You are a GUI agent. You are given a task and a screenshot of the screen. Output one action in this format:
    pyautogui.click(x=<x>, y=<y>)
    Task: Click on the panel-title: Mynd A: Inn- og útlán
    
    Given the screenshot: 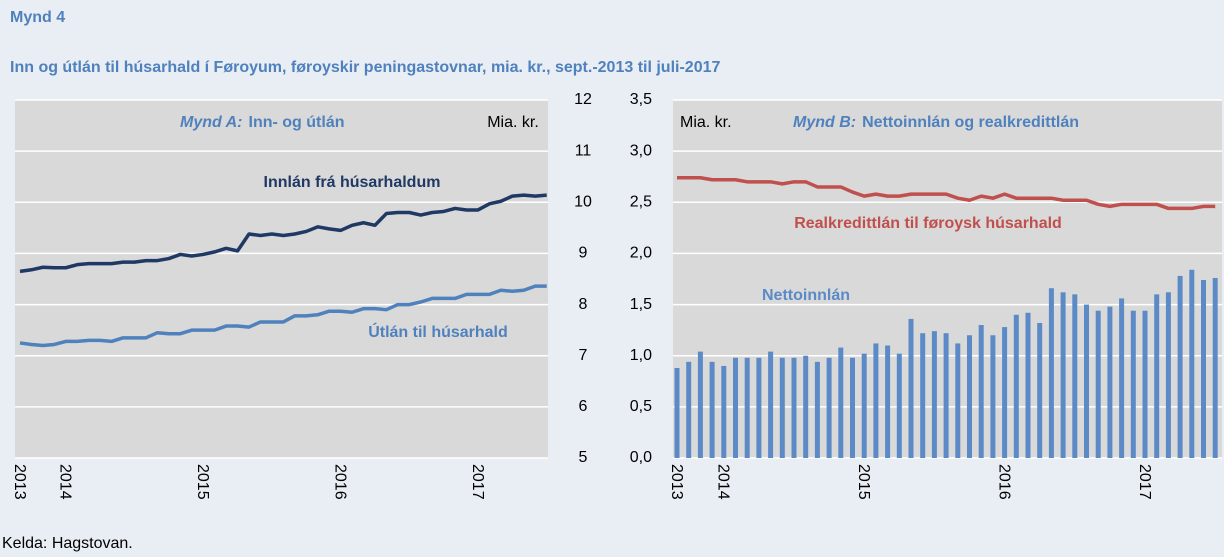 What is the action you would take?
    pyautogui.click(x=262, y=122)
    